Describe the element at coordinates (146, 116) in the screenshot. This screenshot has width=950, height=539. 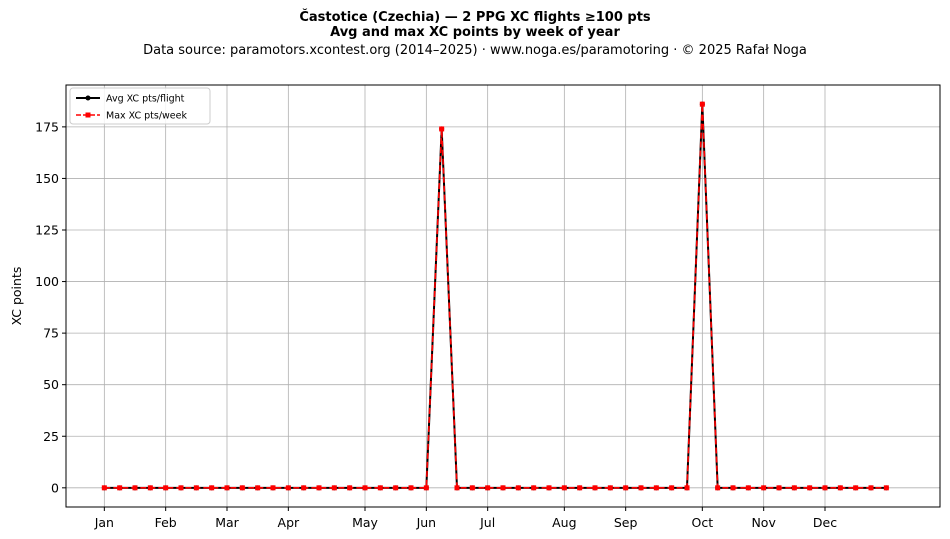
I see `legend-label: Max XC pts/week` at that location.